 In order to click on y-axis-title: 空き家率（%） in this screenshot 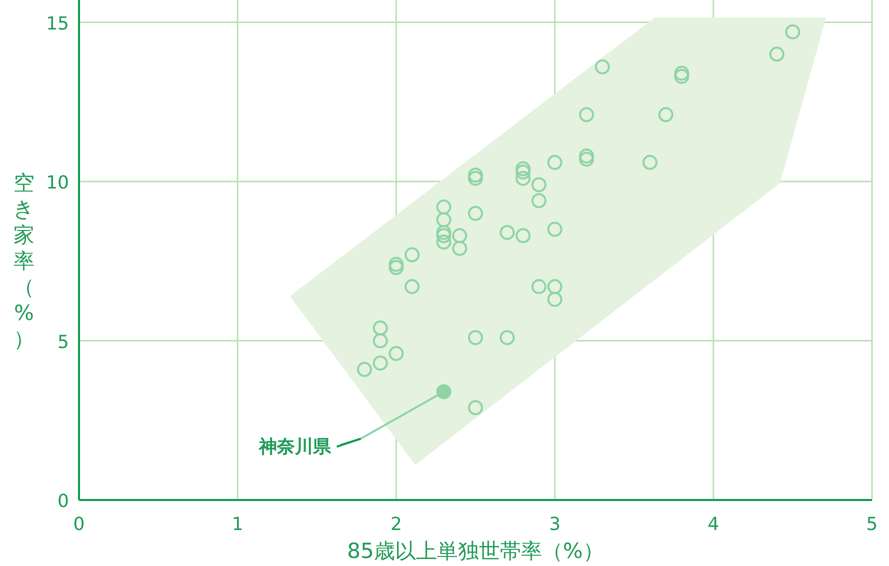, I will do `click(24, 261)`.